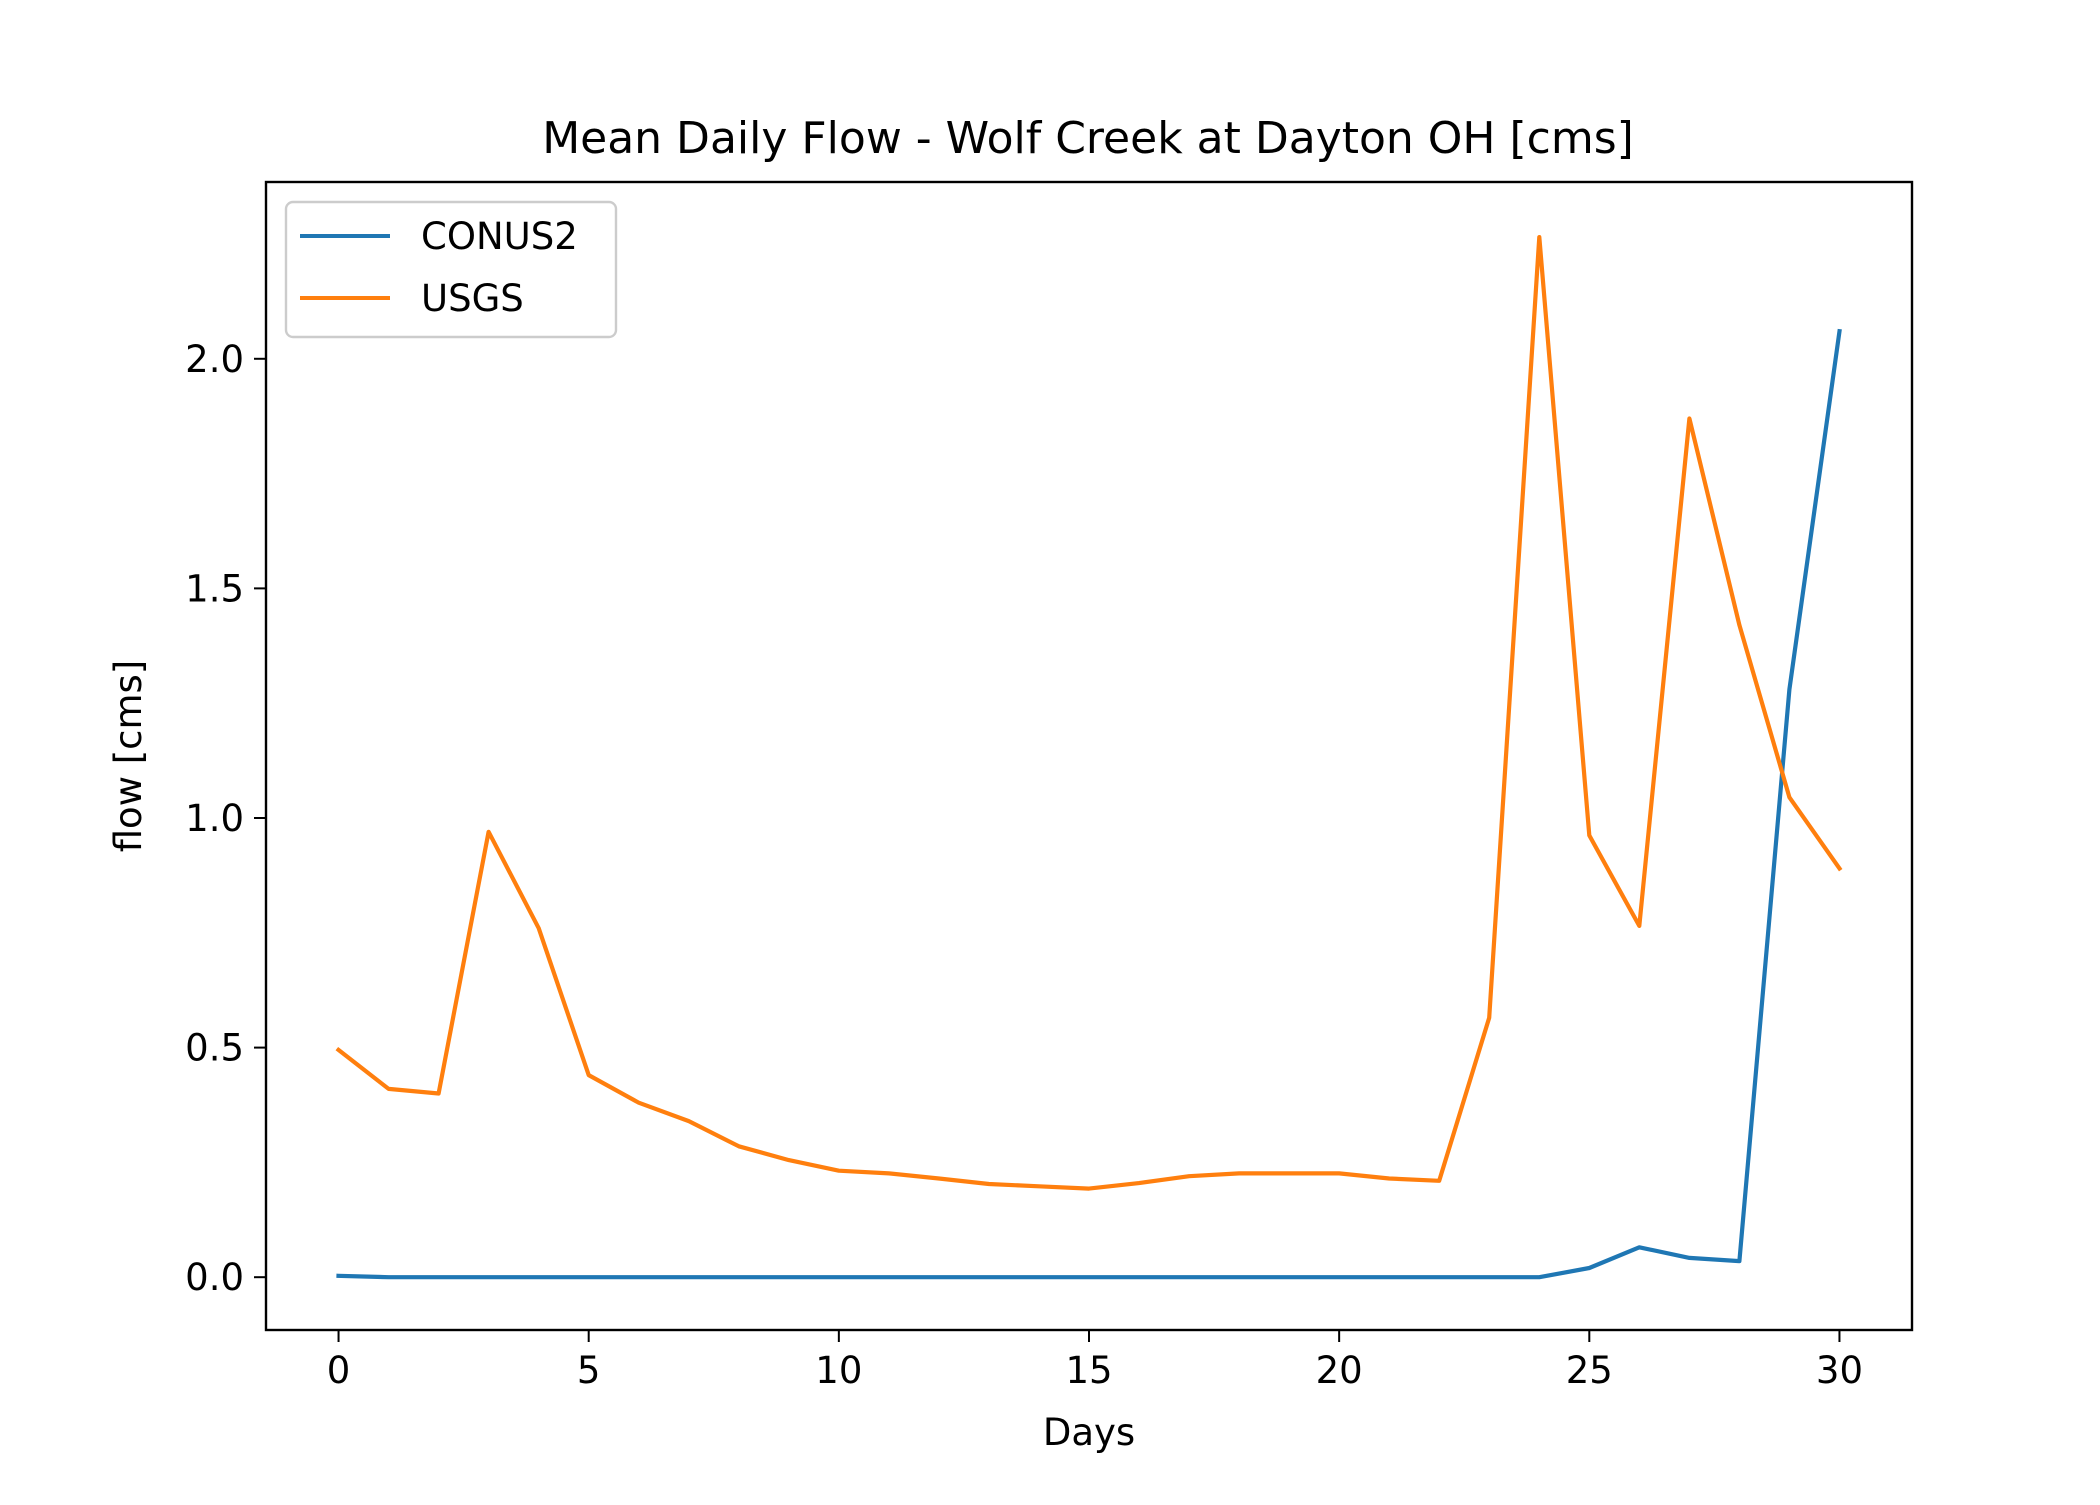 The height and width of the screenshot is (1505, 2100). What do you see at coordinates (1089, 1432) in the screenshot?
I see `x-axis-label: Days` at bounding box center [1089, 1432].